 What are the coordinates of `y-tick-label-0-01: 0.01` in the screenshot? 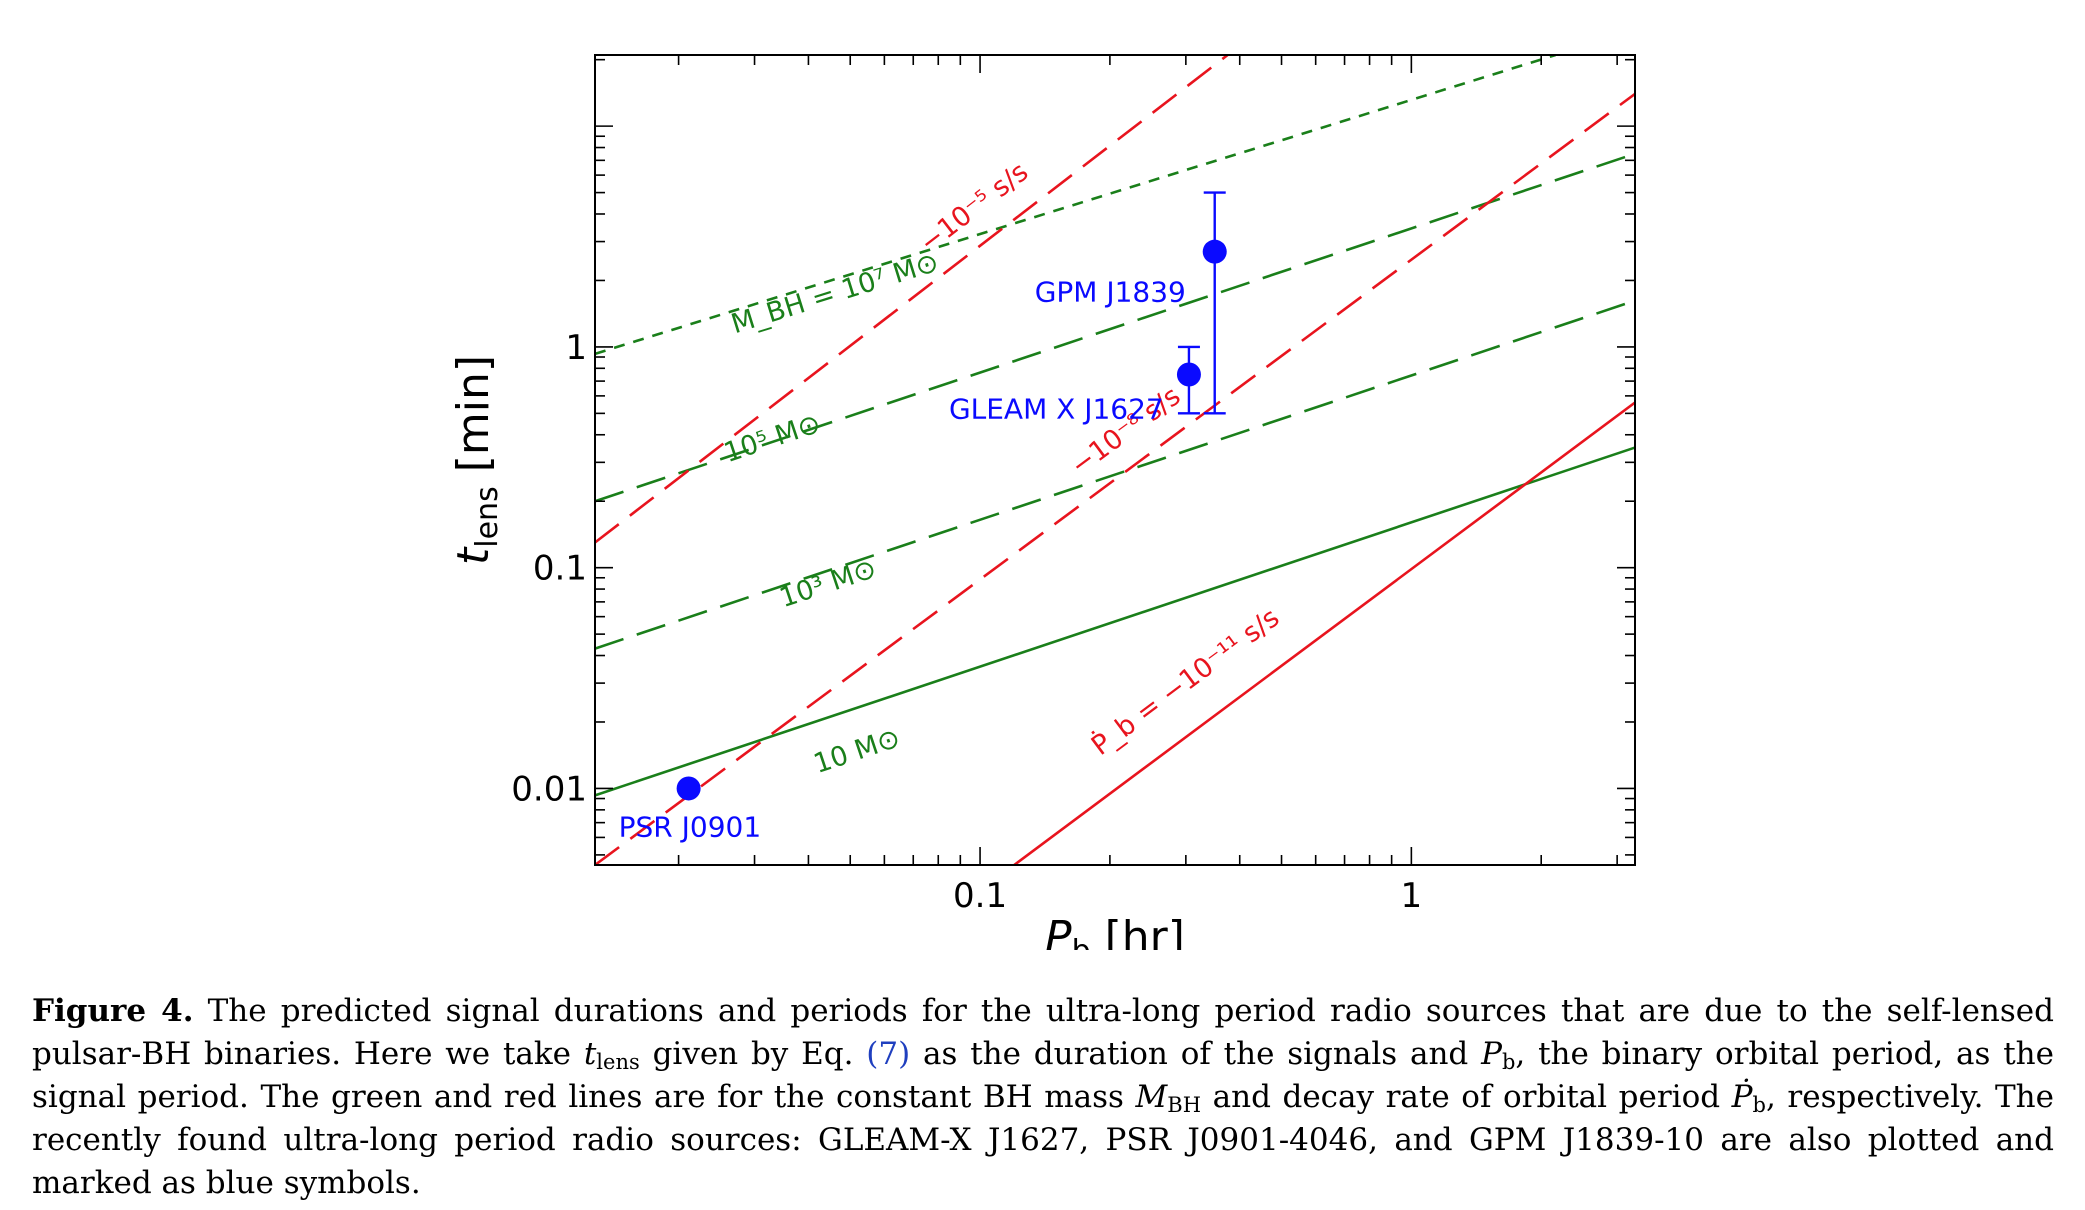 It's located at (549, 789).